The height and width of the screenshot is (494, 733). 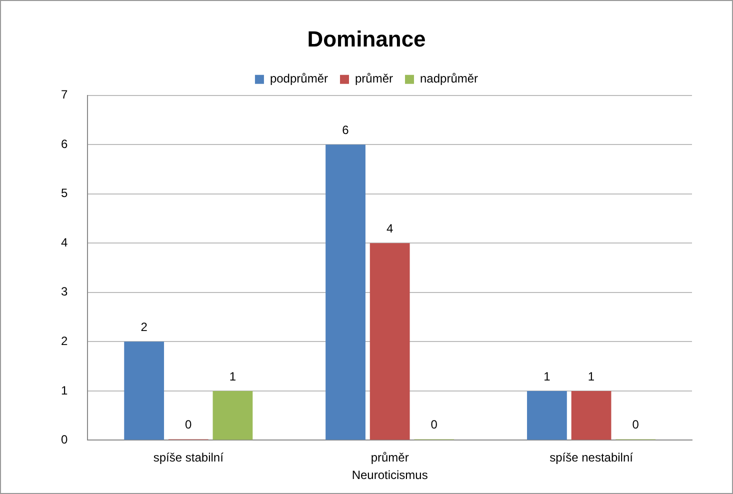 I want to click on y-tick-label: 5, so click(x=64, y=193).